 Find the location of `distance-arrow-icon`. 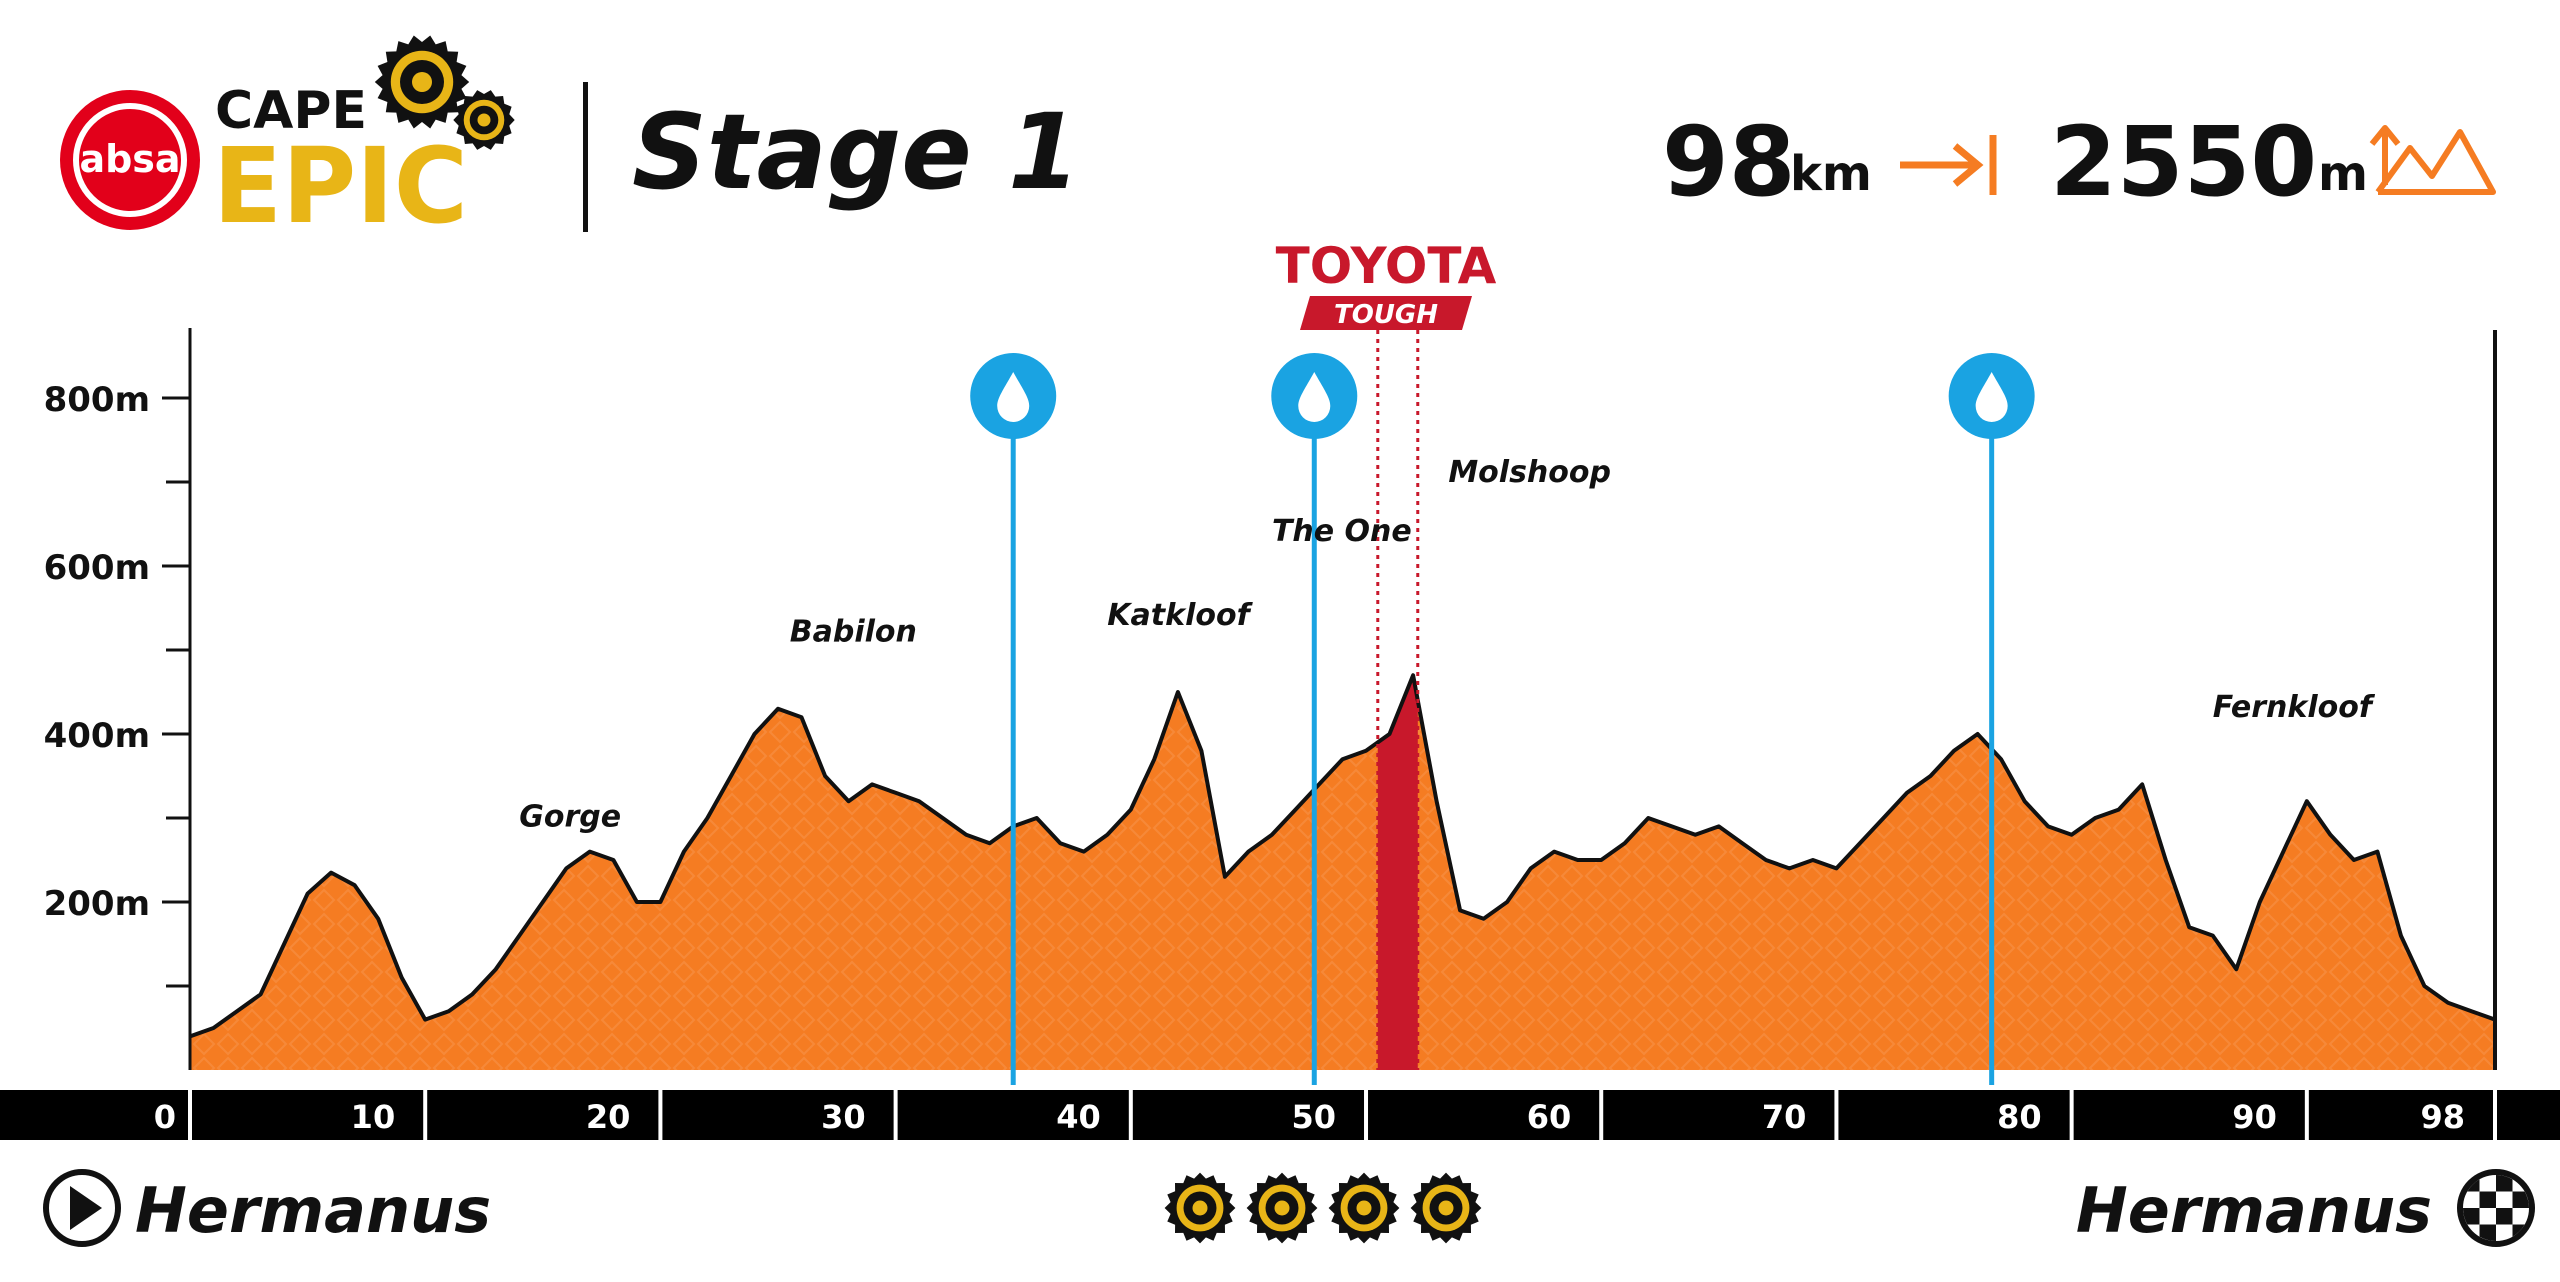

distance-arrow-icon is located at coordinates (1948, 165).